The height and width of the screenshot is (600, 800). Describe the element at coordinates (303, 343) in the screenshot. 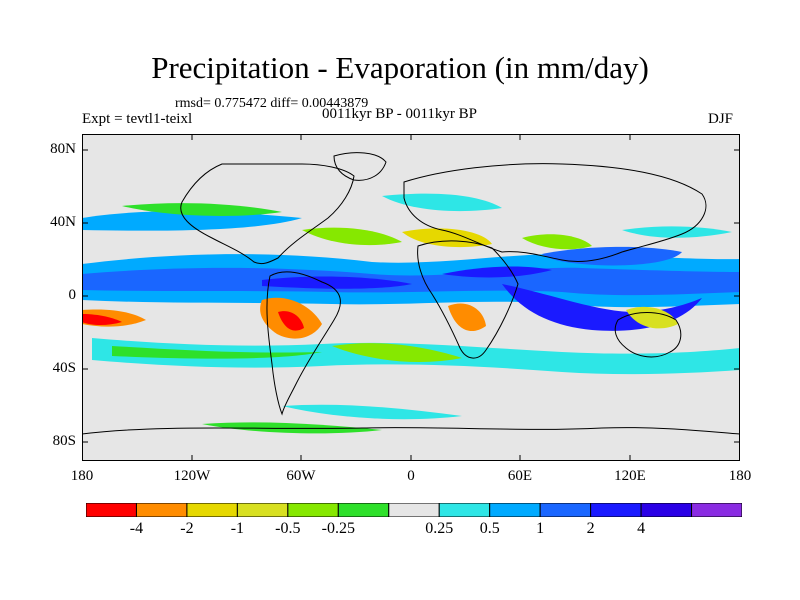

I see `south-america-coast` at that location.